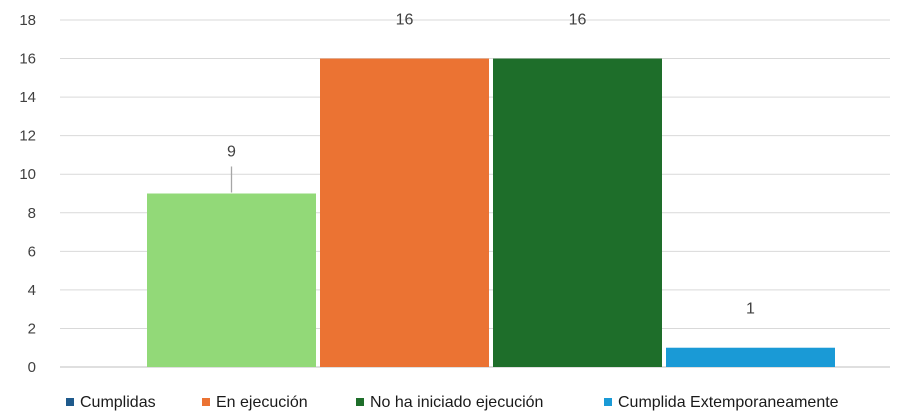  I want to click on y-tick-label: 4, so click(32, 290).